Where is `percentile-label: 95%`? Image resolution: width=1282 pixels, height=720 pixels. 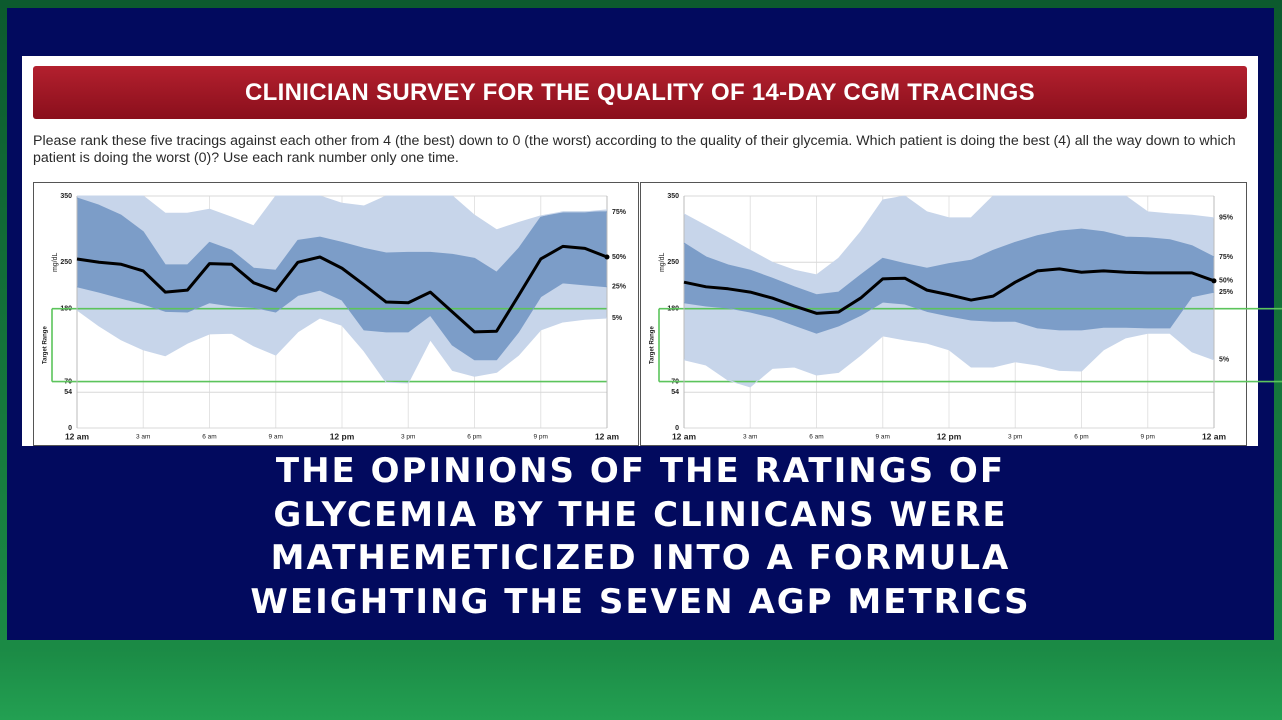 percentile-label: 95% is located at coordinates (1226, 218).